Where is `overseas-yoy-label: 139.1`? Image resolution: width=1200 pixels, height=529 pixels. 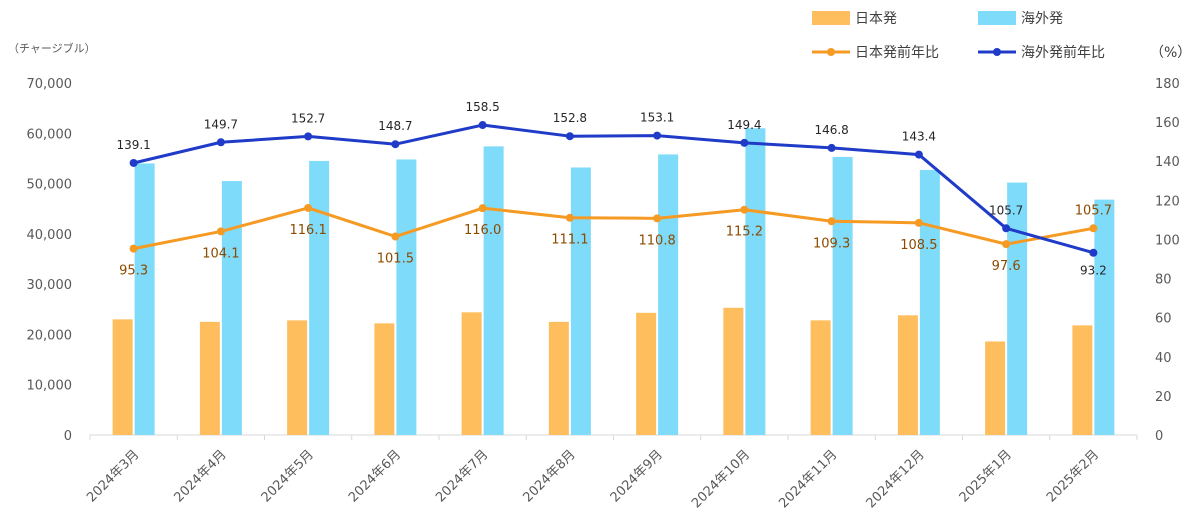
overseas-yoy-label: 139.1 is located at coordinates (133, 145).